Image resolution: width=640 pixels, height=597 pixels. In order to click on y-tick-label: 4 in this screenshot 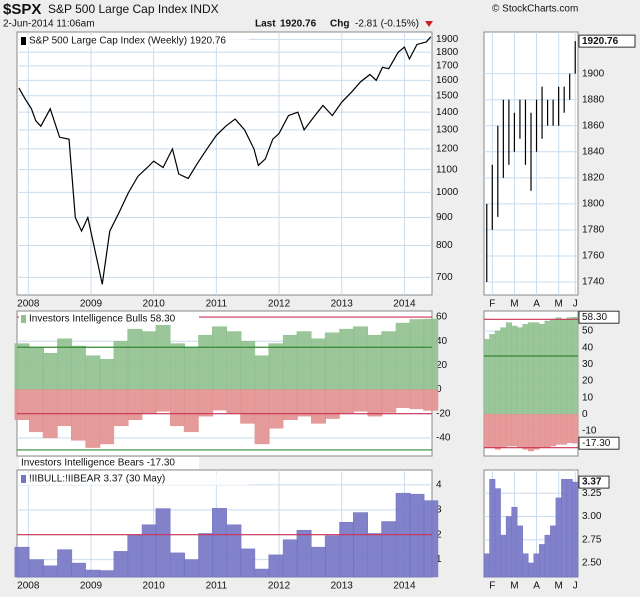, I will do `click(439, 485)`.